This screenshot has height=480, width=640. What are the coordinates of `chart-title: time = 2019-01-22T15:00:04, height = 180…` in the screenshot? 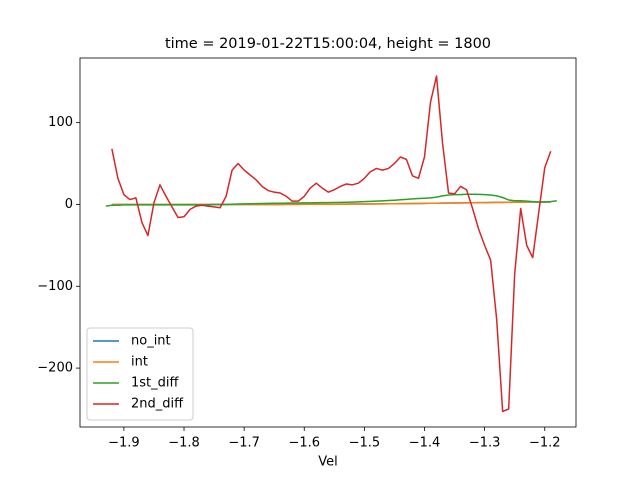 It's located at (328, 44).